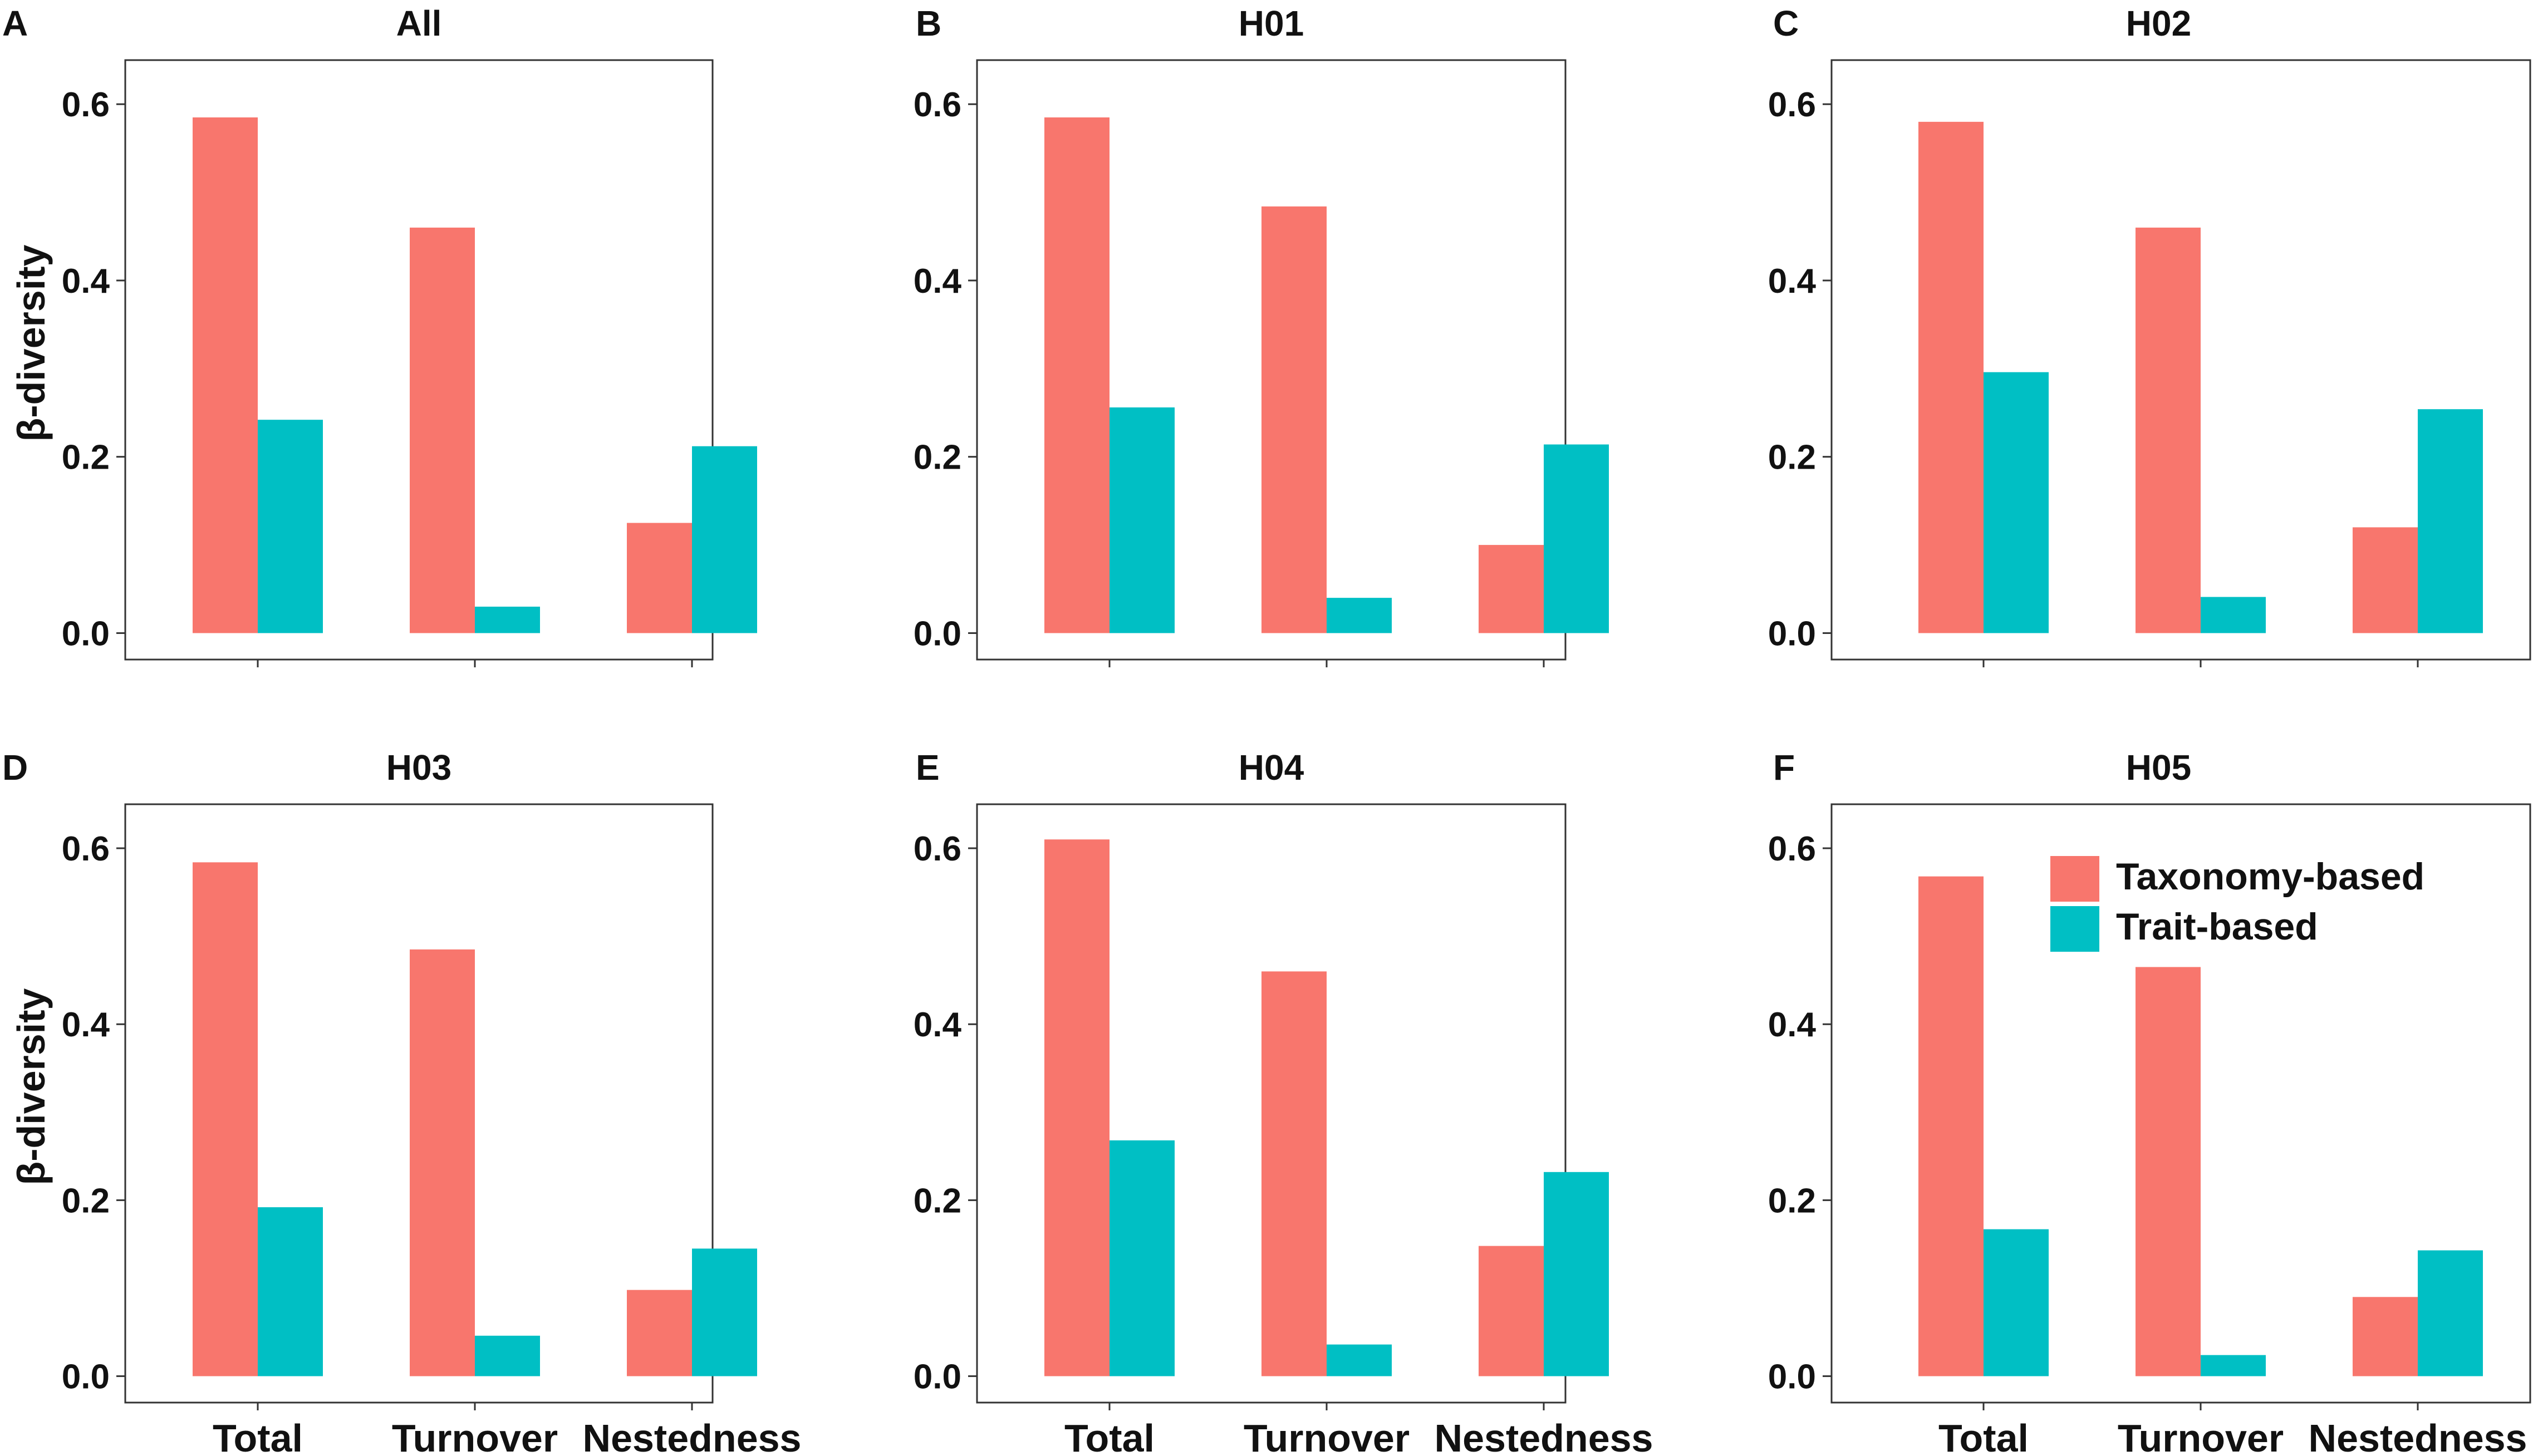 Image resolution: width=2533 pixels, height=1456 pixels. What do you see at coordinates (15, 767) in the screenshot?
I see `panel-letter: D` at bounding box center [15, 767].